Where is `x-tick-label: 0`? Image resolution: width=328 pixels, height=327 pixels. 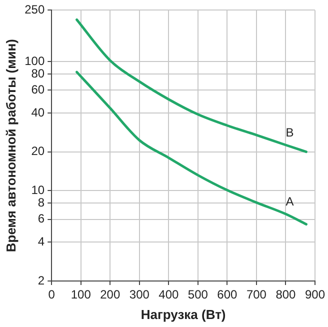 x-tick-label: 0 is located at coordinates (52, 295).